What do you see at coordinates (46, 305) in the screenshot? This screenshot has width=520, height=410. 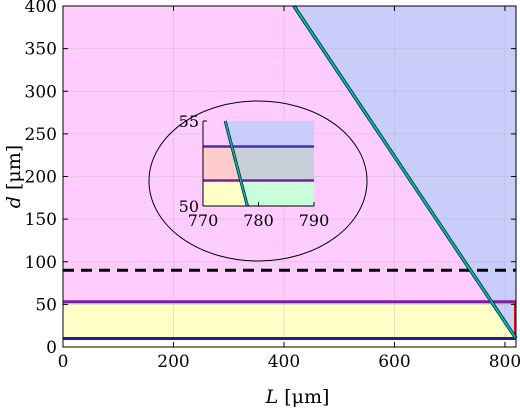 I see `y-tick-label-1: 50` at bounding box center [46, 305].